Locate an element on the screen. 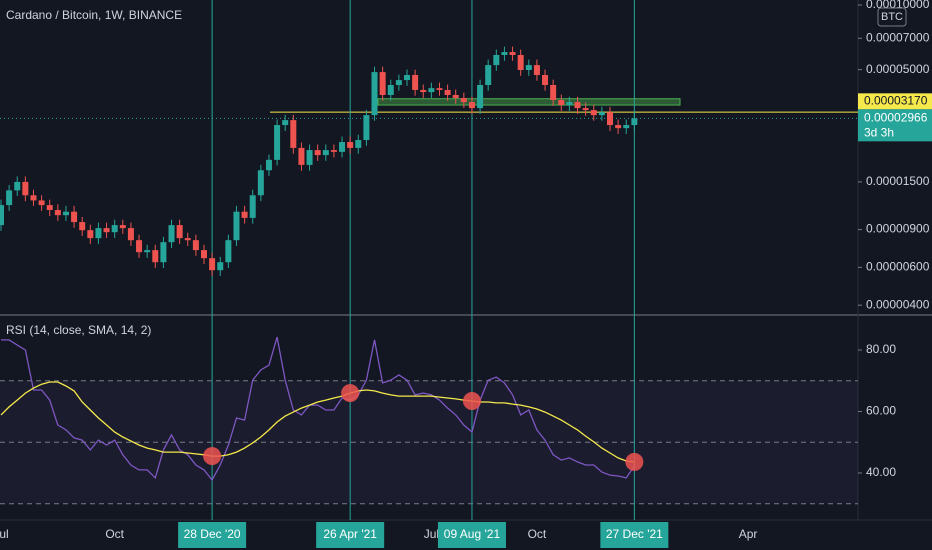 The width and height of the screenshot is (932, 550). date-marker-label: 26 Apr '21 is located at coordinates (350, 534).